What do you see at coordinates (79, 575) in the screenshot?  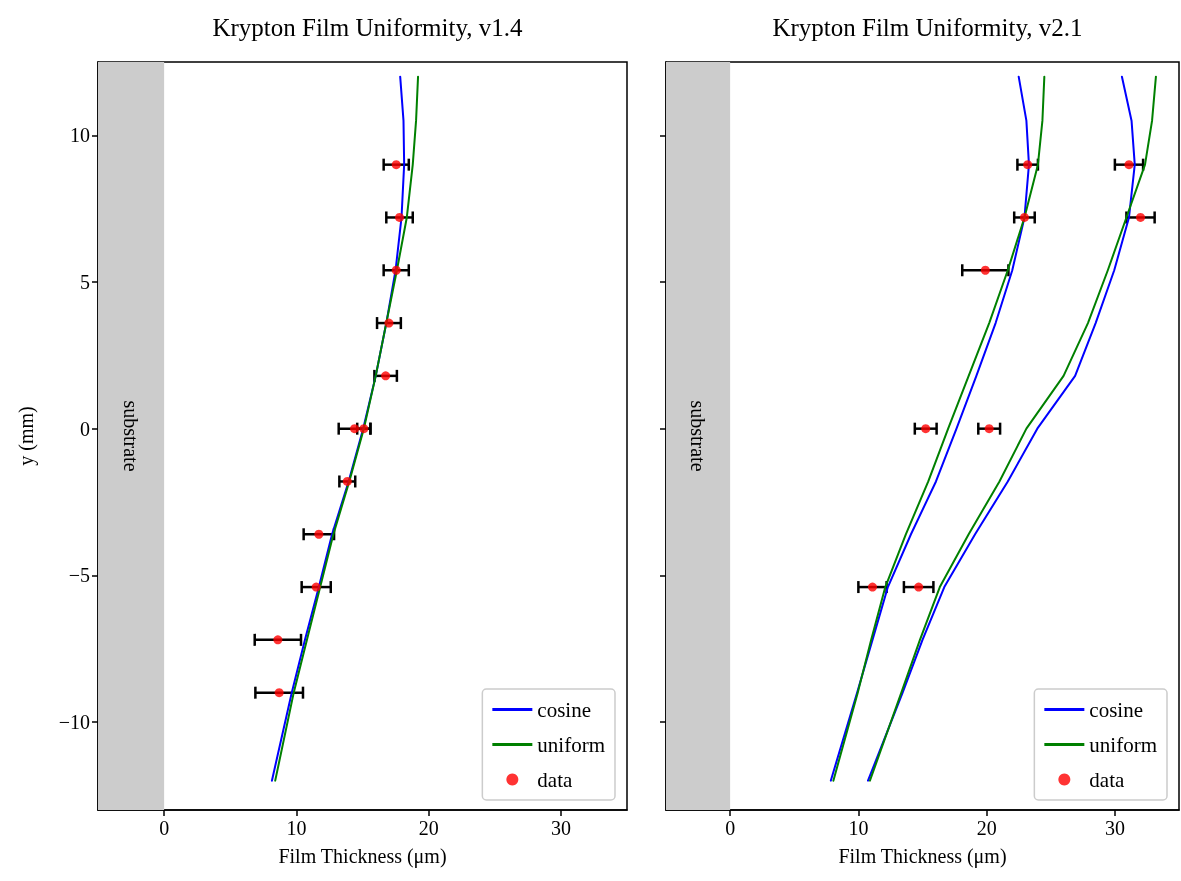 I see `y-tick-label: −5` at bounding box center [79, 575].